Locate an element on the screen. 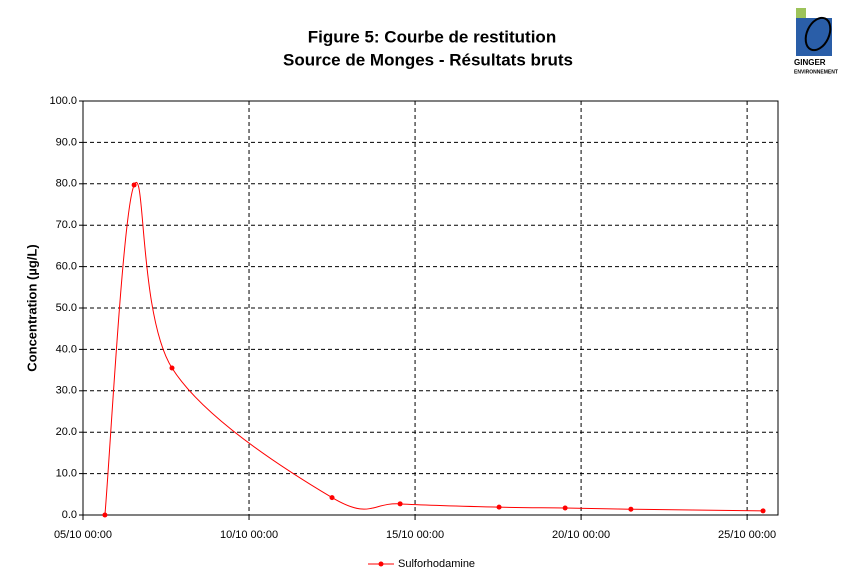 This screenshot has width=856, height=570. chart-subtitle: Source de Monges - Résultats bruts is located at coordinates (428, 59).